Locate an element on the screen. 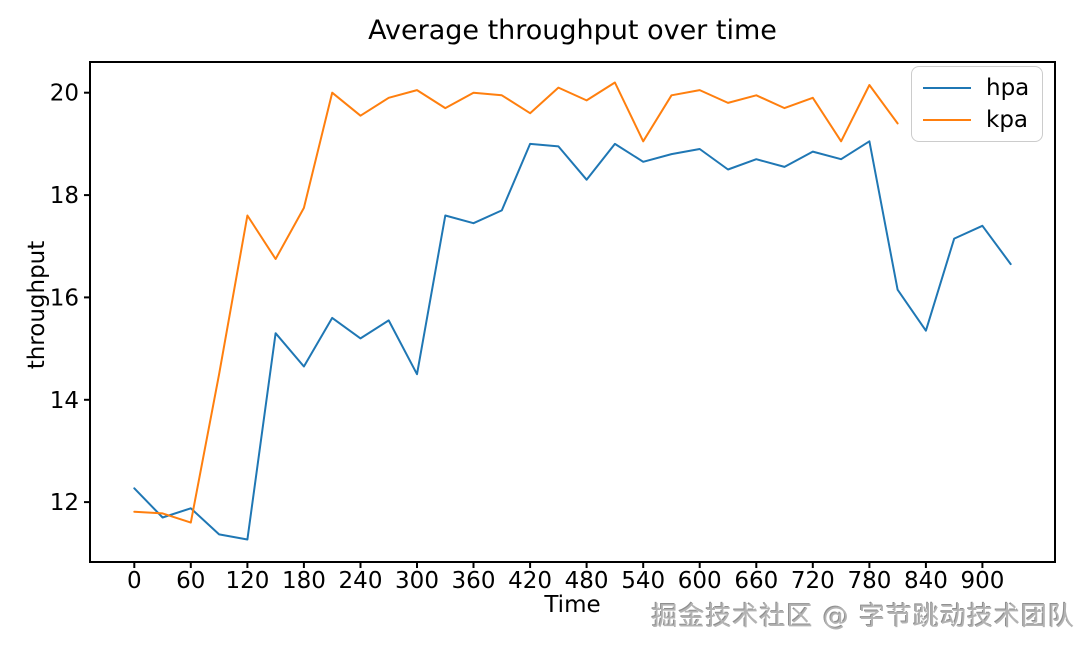 Image resolution: width=1080 pixels, height=648 pixels. kpa-line-sample-icon is located at coordinates (947, 120).